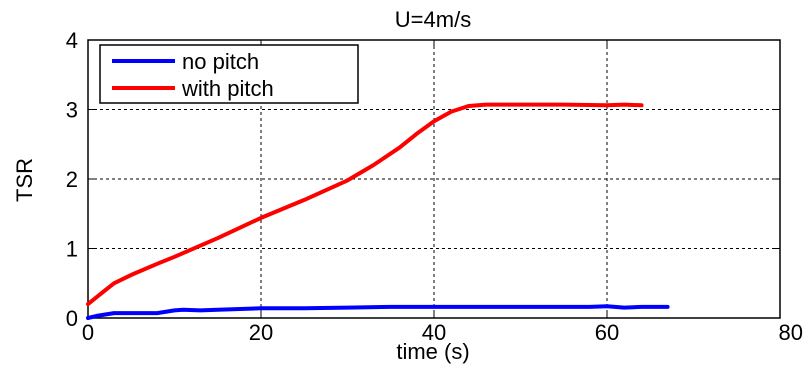 This screenshot has height=365, width=805. What do you see at coordinates (378, 312) in the screenshot?
I see `series-line-no-pitch` at bounding box center [378, 312].